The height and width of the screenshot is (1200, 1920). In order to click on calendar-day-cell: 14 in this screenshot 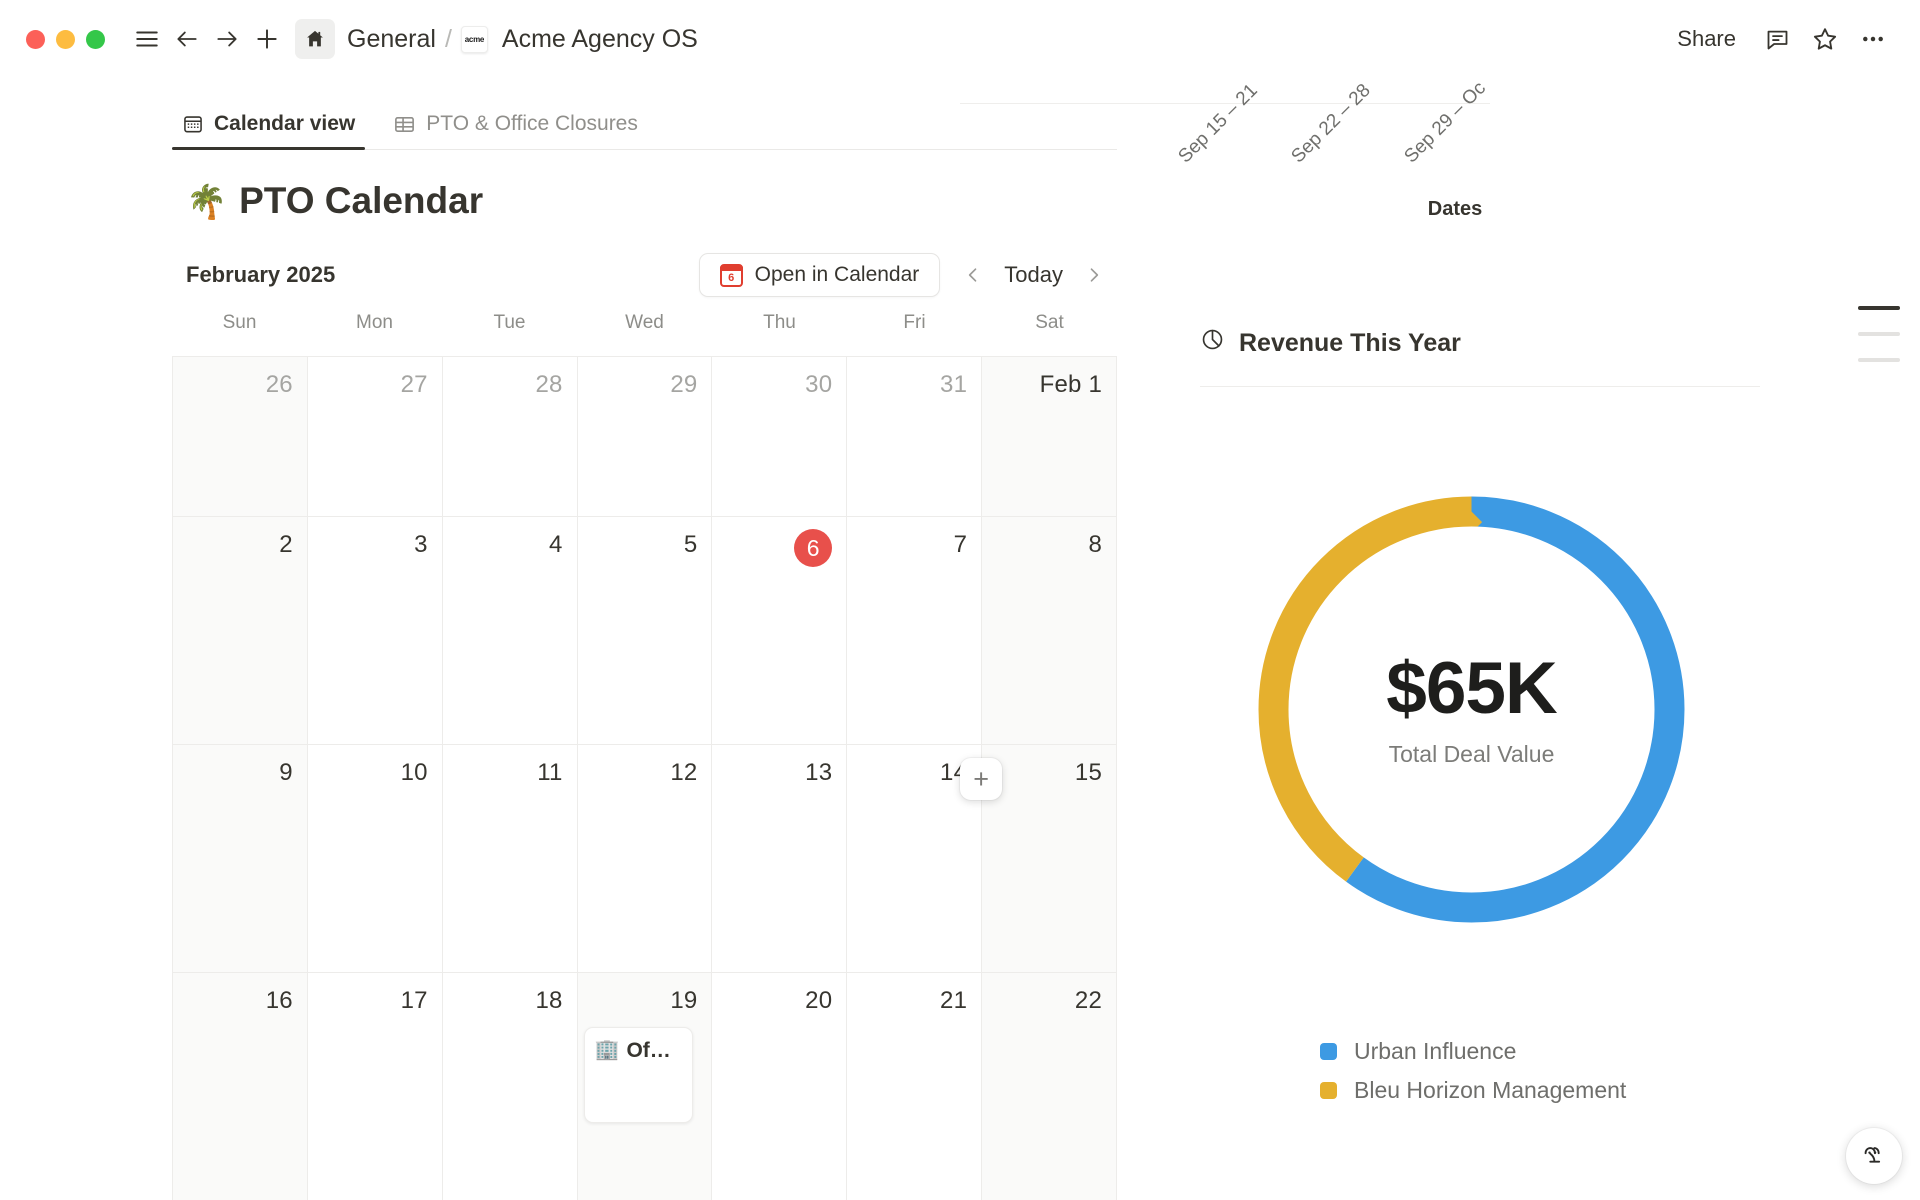, I will do `click(915, 859)`.